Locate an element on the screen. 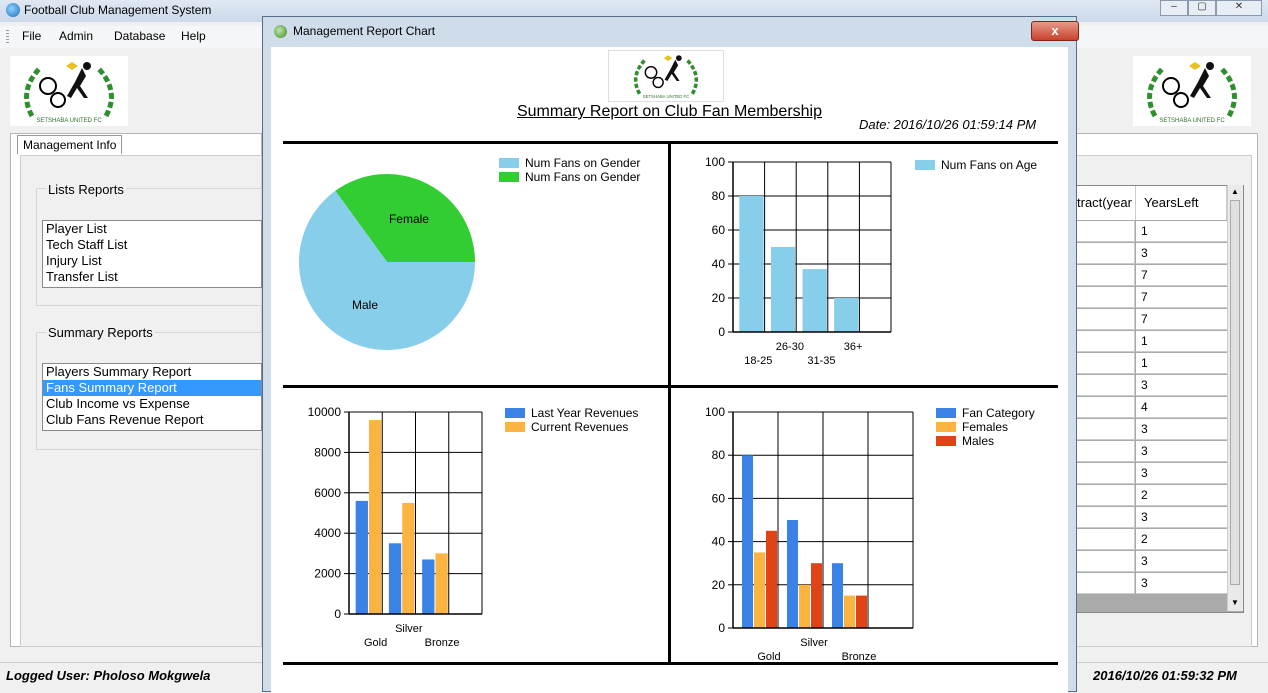 The image size is (1268, 693). grid-header-contract: tract(year is located at coordinates (1106, 203).